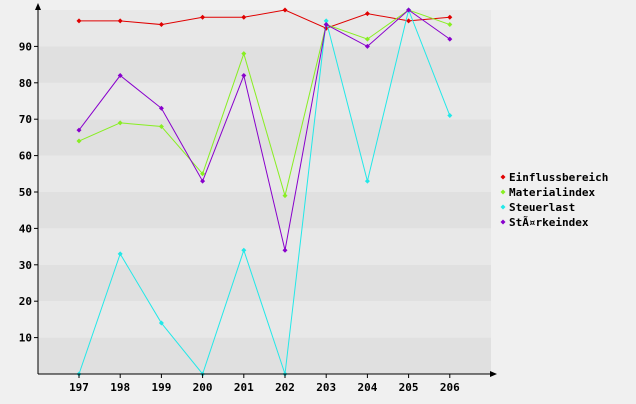  I want to click on x-tick-label: 203, so click(326, 387).